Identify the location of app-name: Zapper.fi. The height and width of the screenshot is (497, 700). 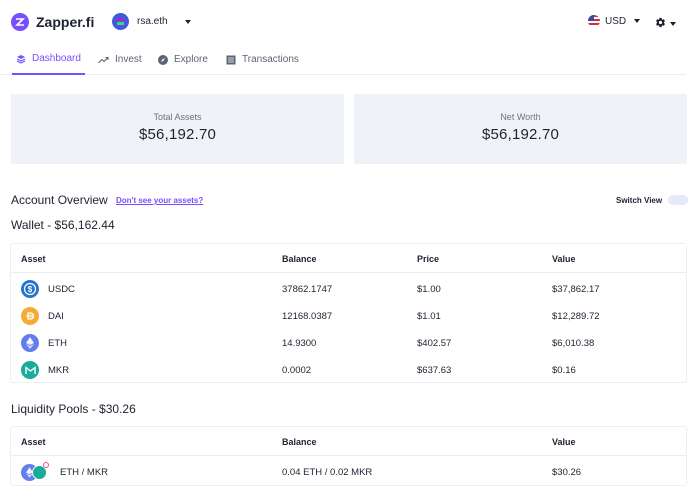
(65, 22).